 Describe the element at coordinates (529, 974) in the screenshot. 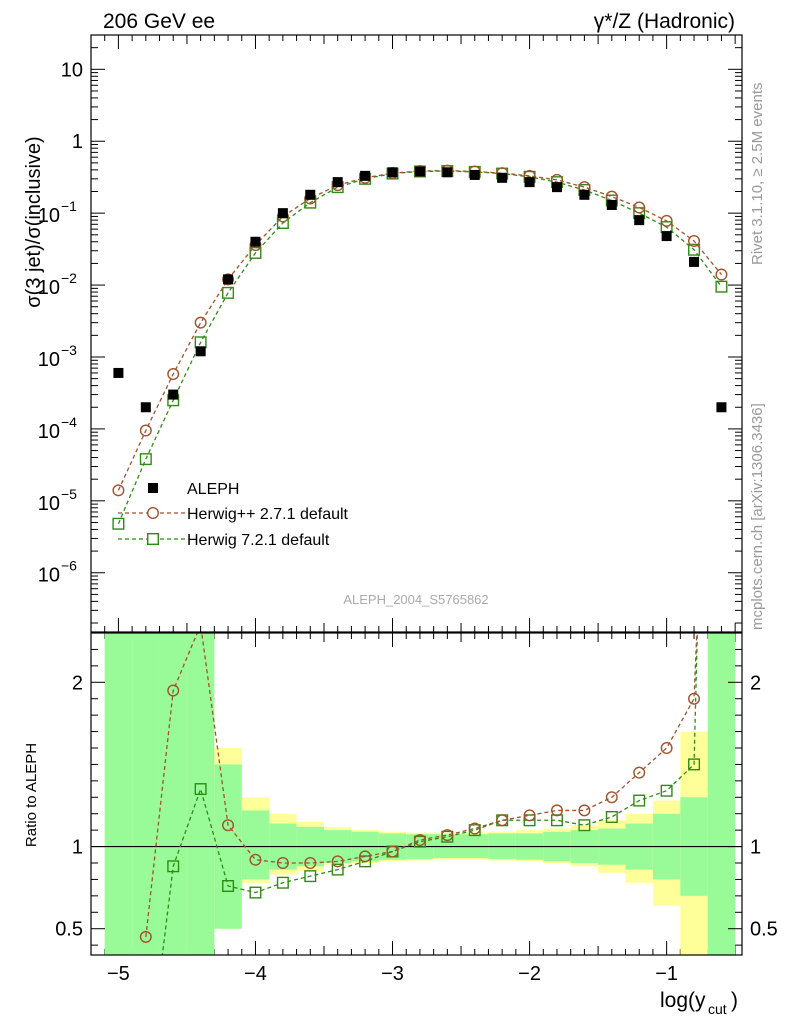

I see `x-tick-label: −2` at that location.